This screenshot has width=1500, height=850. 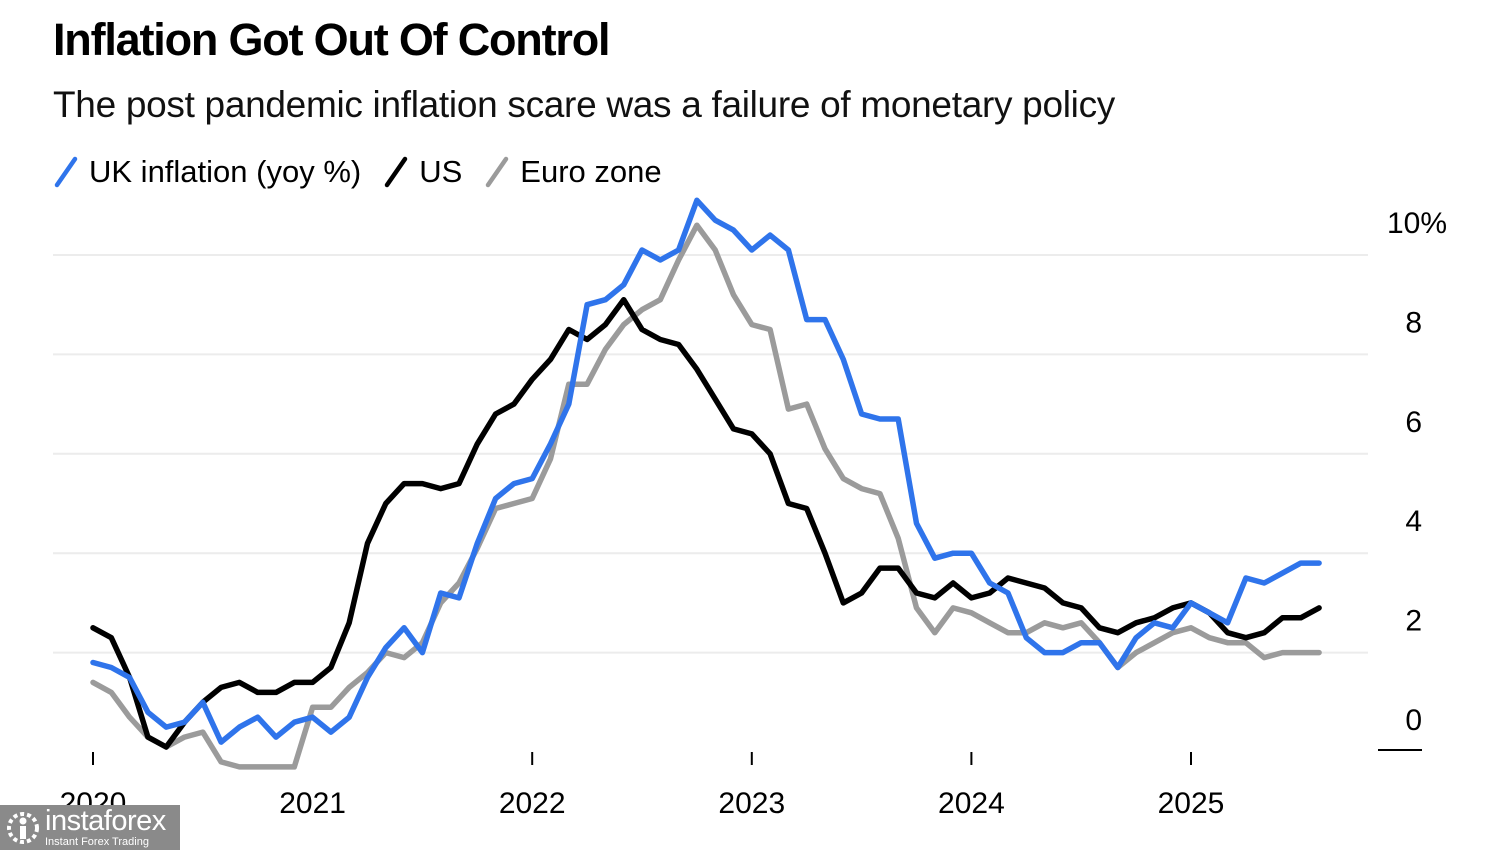 I want to click on legend: UK inflation (yoy %) US Euro zone, so click(x=368, y=172).